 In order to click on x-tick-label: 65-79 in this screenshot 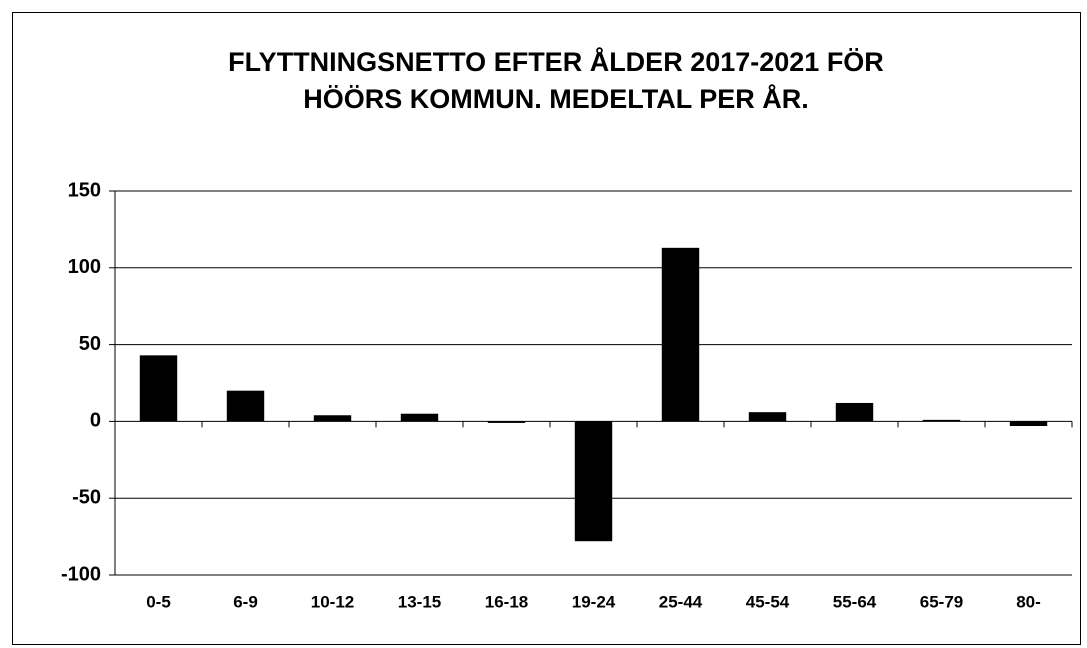, I will do `click(941, 601)`.